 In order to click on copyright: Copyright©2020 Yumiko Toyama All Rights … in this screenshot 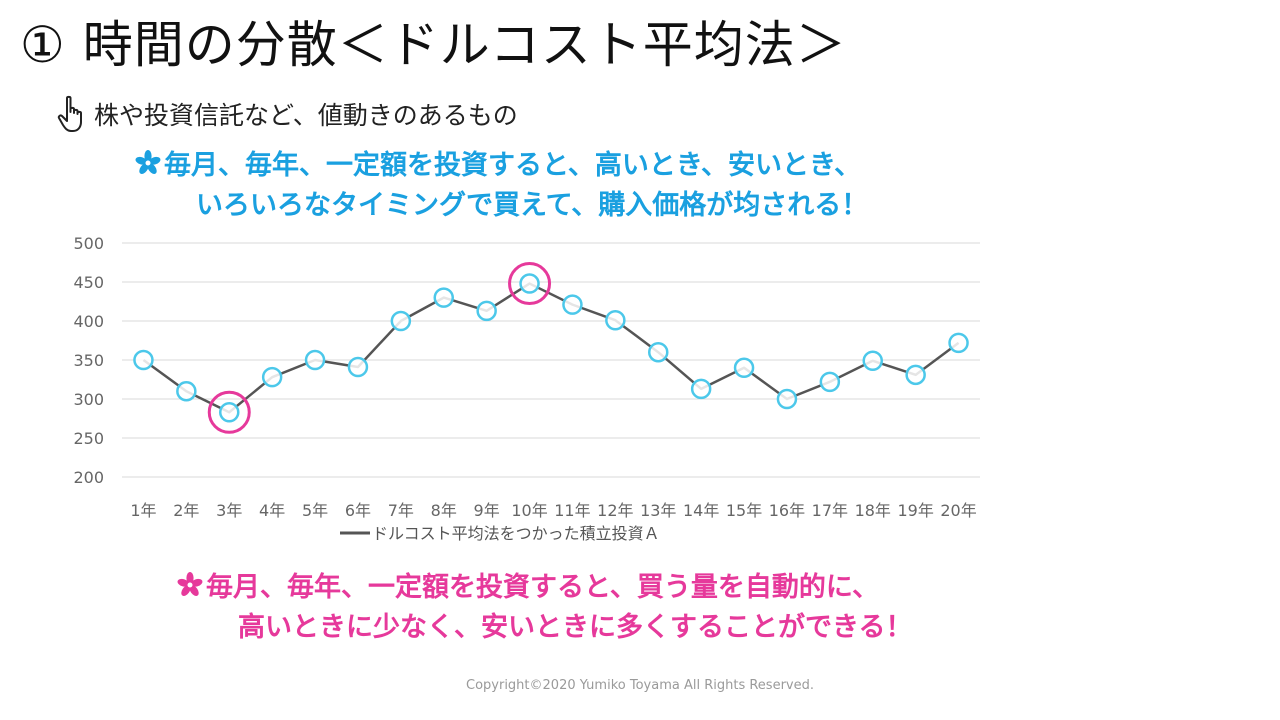, I will do `click(640, 685)`.